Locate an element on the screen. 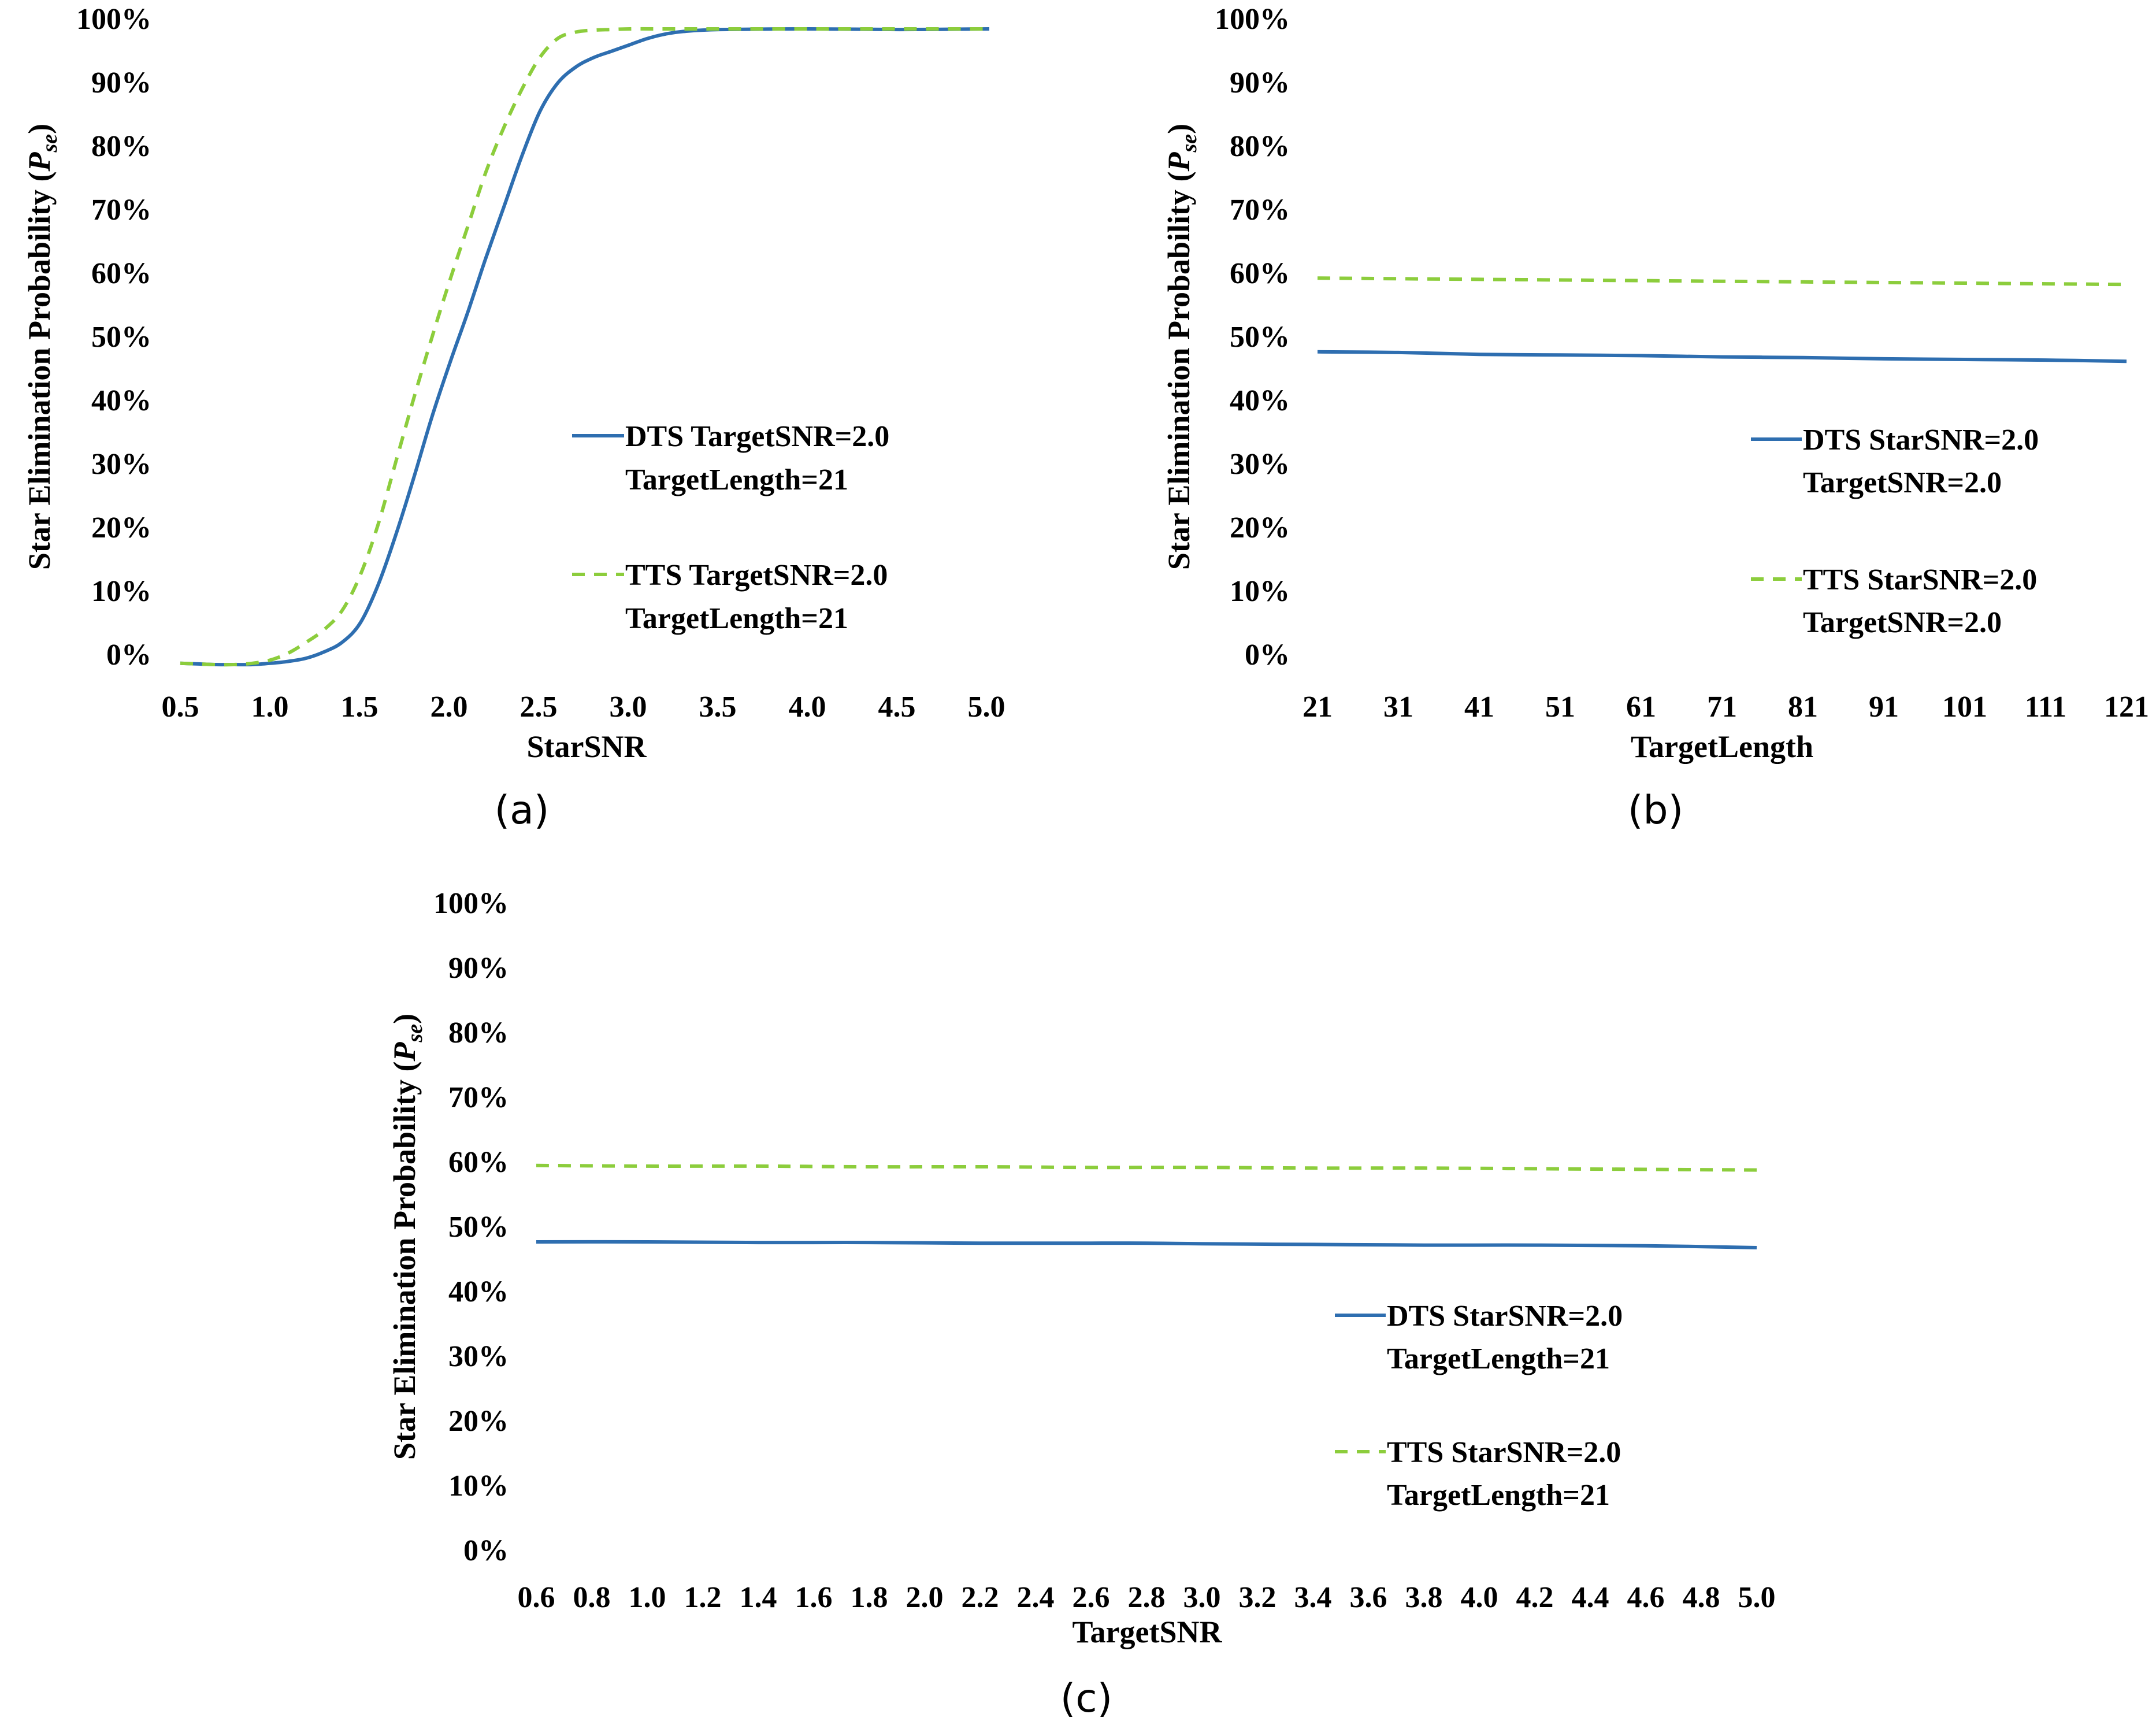 The image size is (2156, 1725). legend-label-dts: DTS StarSNR=2.0 is located at coordinates (1921, 440).